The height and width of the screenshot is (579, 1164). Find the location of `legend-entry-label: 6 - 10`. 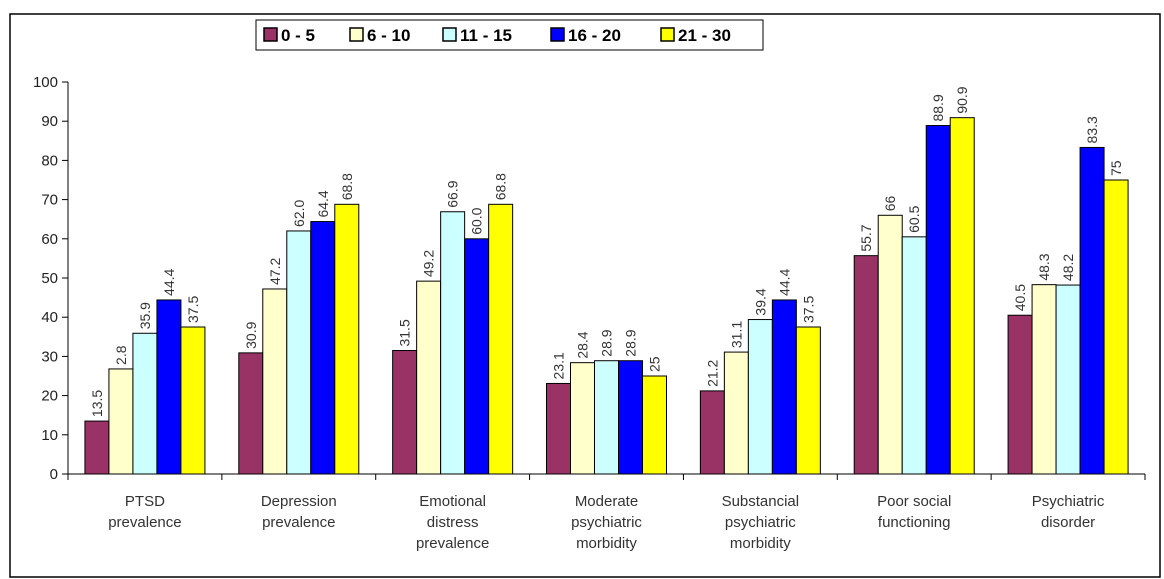

legend-entry-label: 6 - 10 is located at coordinates (388, 35).